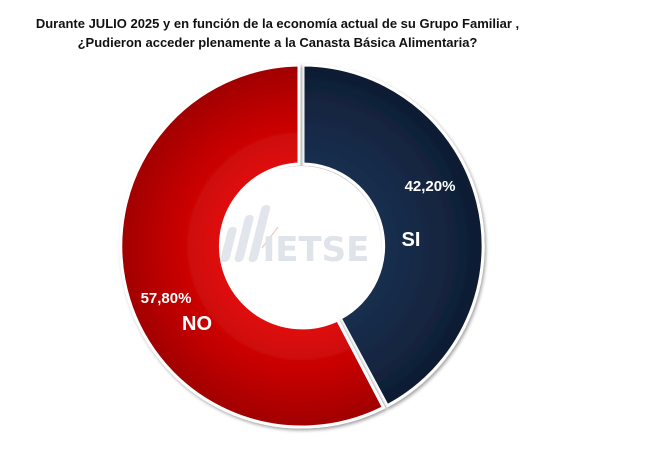 This screenshot has height=472, width=659. What do you see at coordinates (166, 298) in the screenshot?
I see `no-percentage-label: 57,80%` at bounding box center [166, 298].